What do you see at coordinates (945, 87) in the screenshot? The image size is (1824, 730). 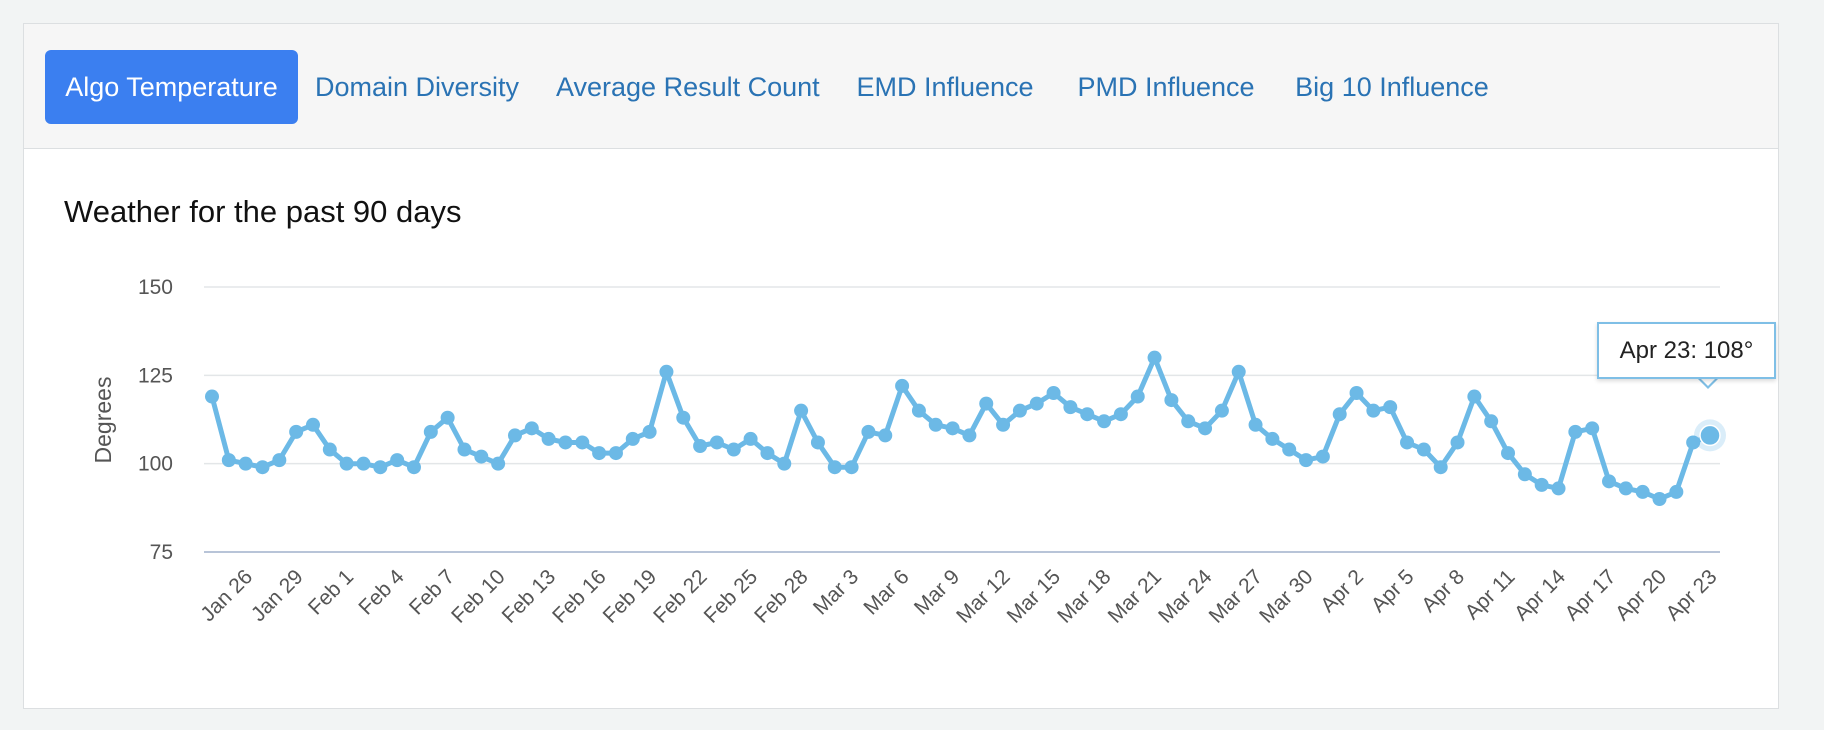 I see `tab-emd-influence: EMD Influence` at bounding box center [945, 87].